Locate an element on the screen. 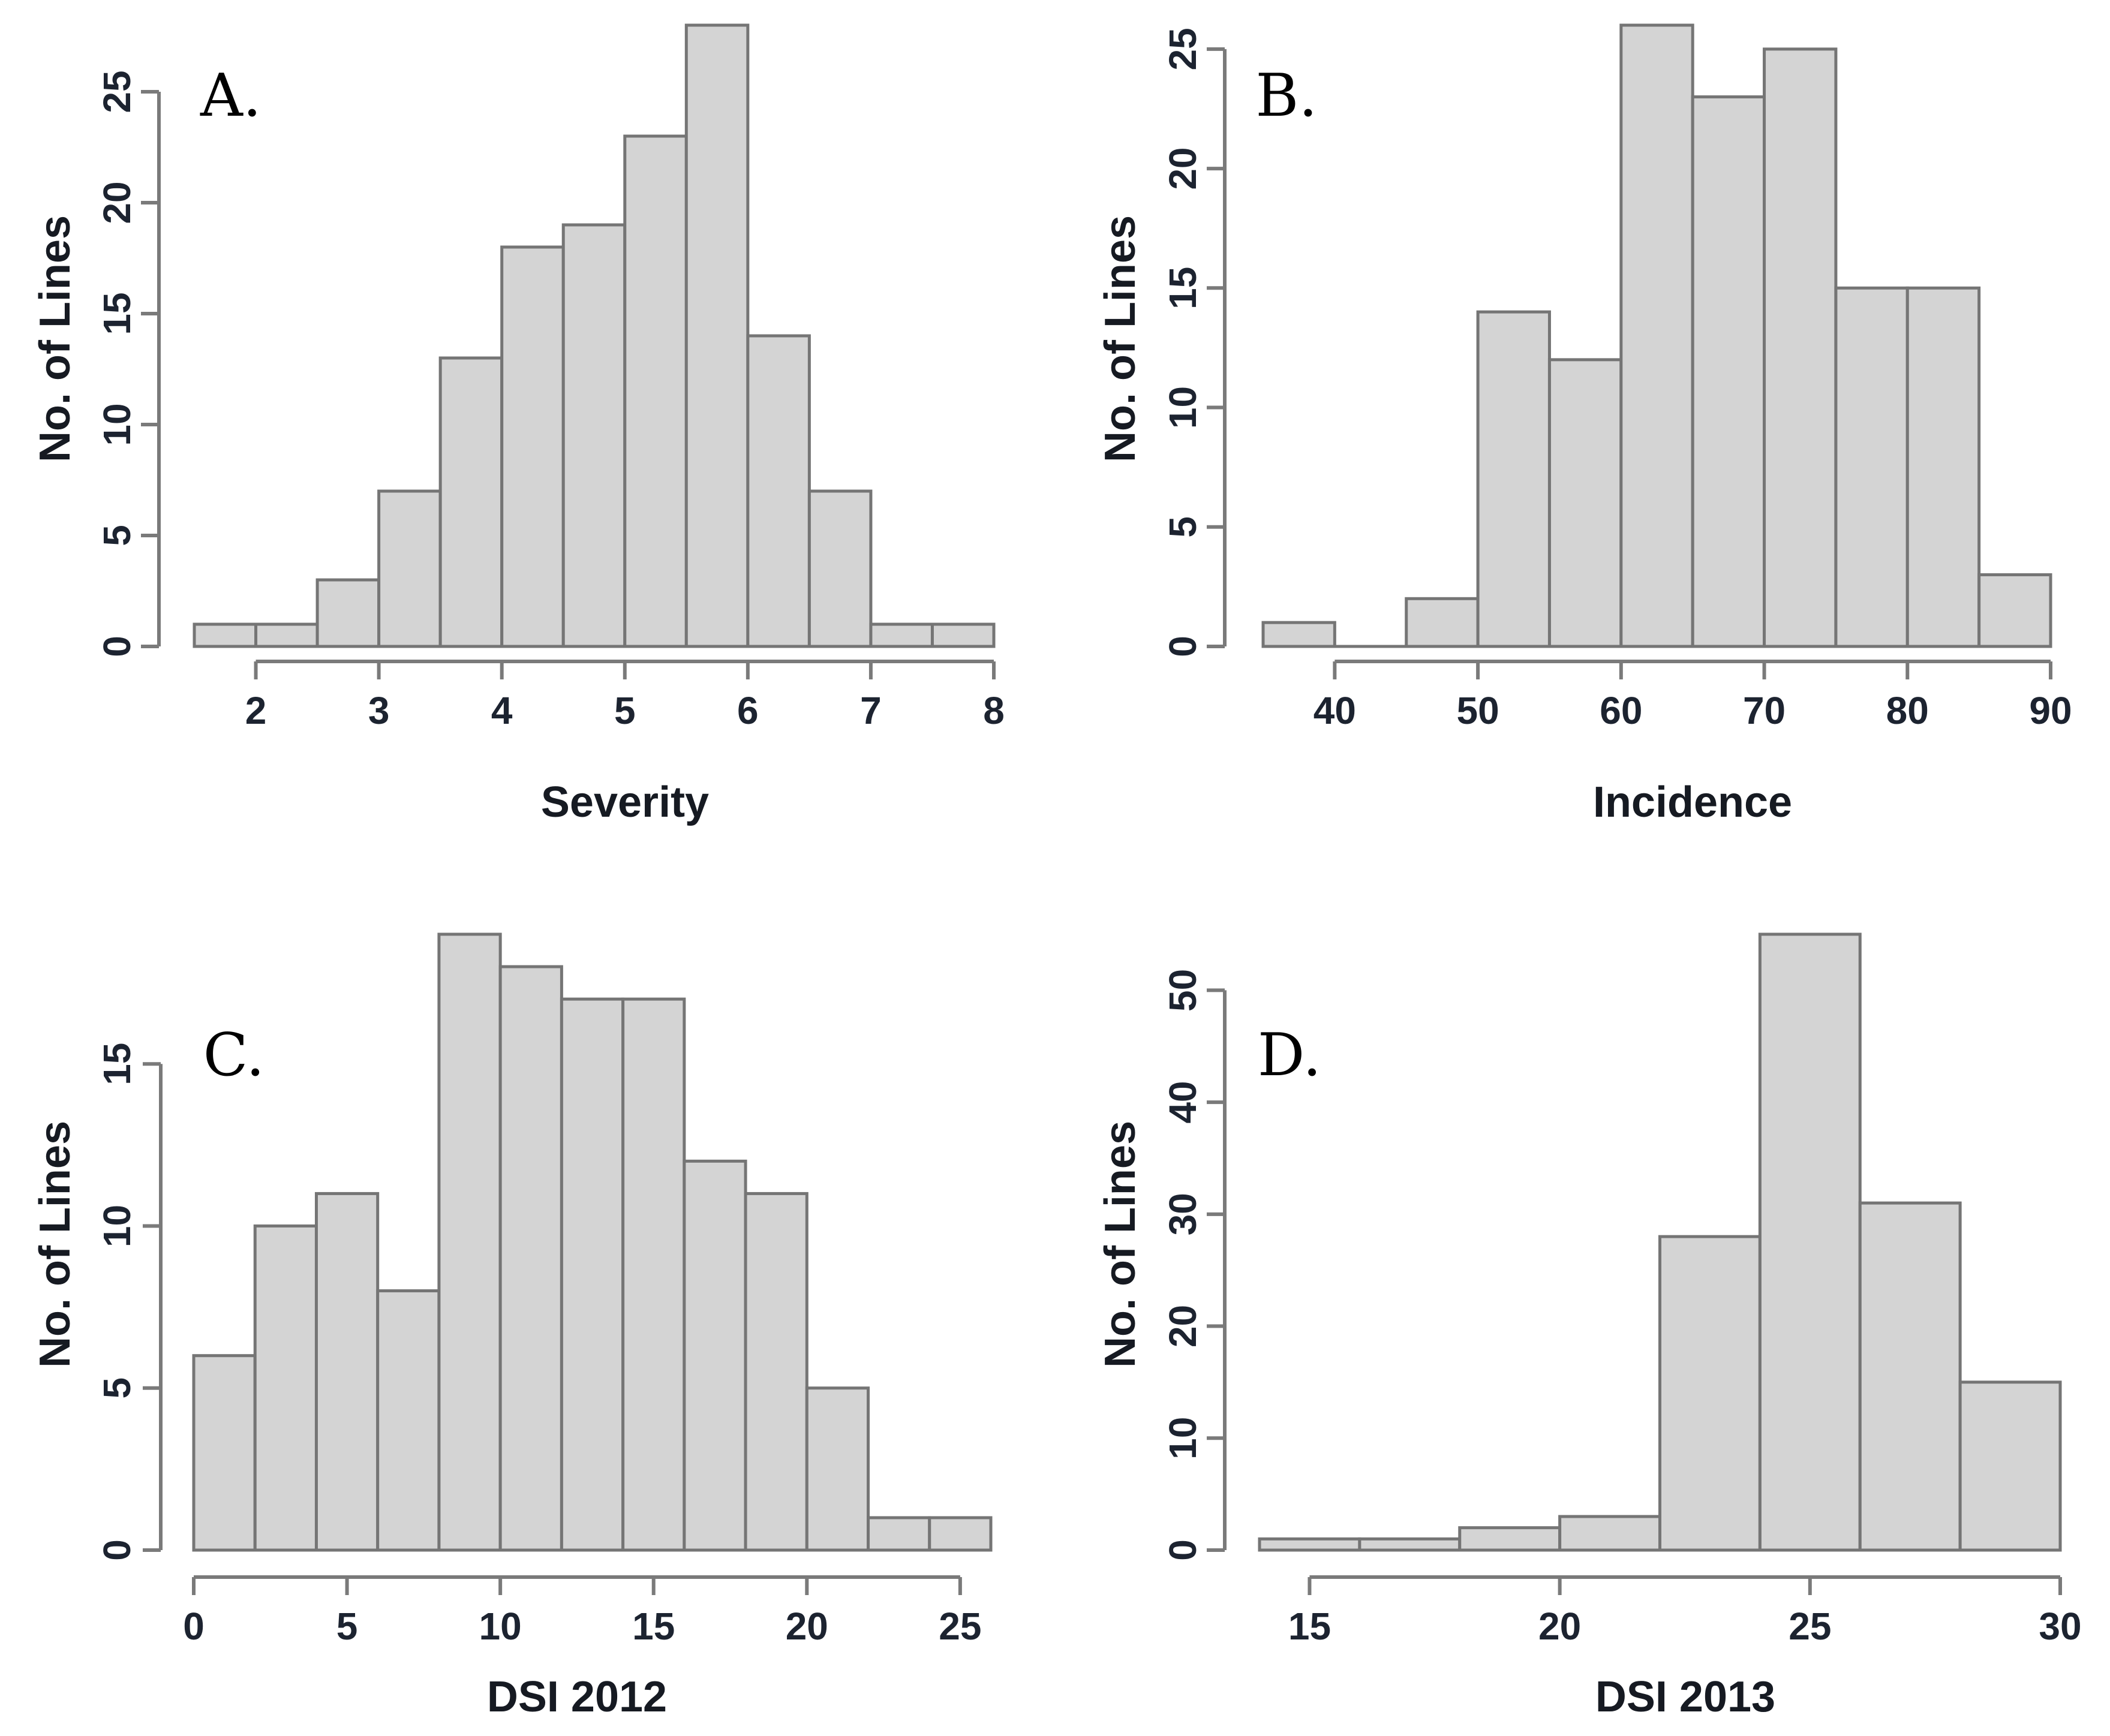  panel-label-a: A. is located at coordinates (231, 96).